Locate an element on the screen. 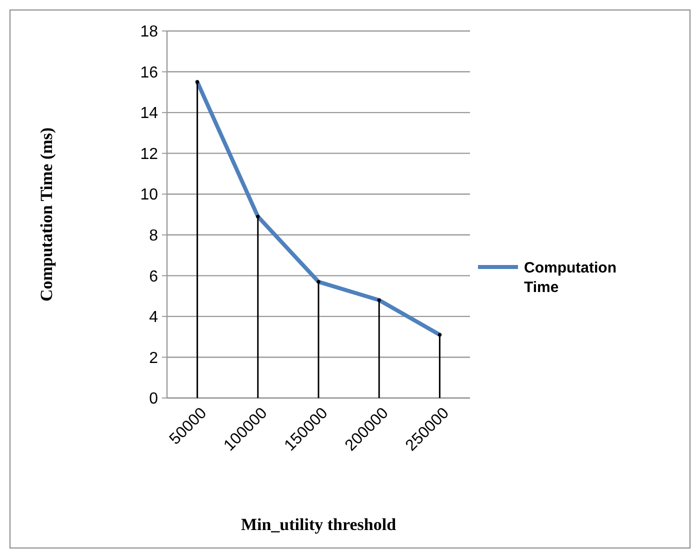 This screenshot has height=558, width=697. y-tick-label: 0 is located at coordinates (153, 399).